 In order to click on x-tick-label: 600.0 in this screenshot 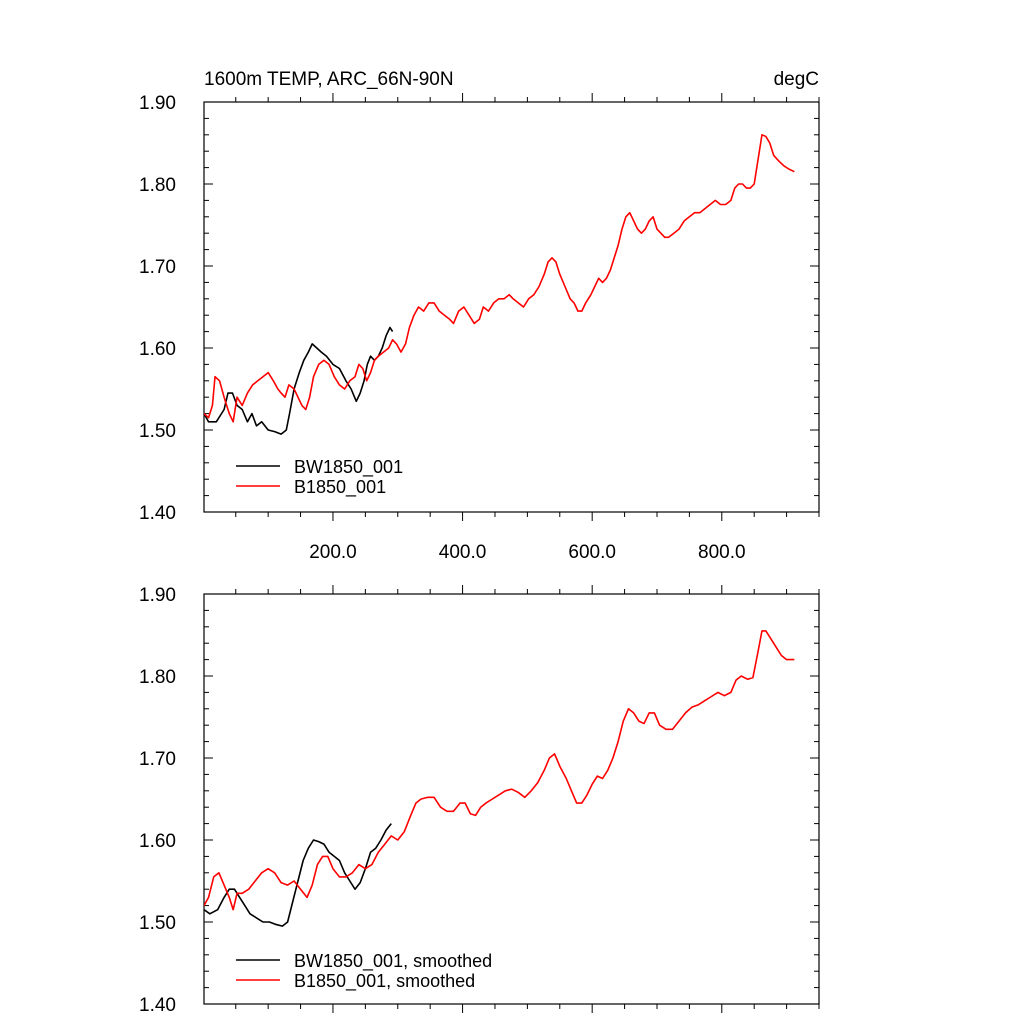, I will do `click(592, 552)`.